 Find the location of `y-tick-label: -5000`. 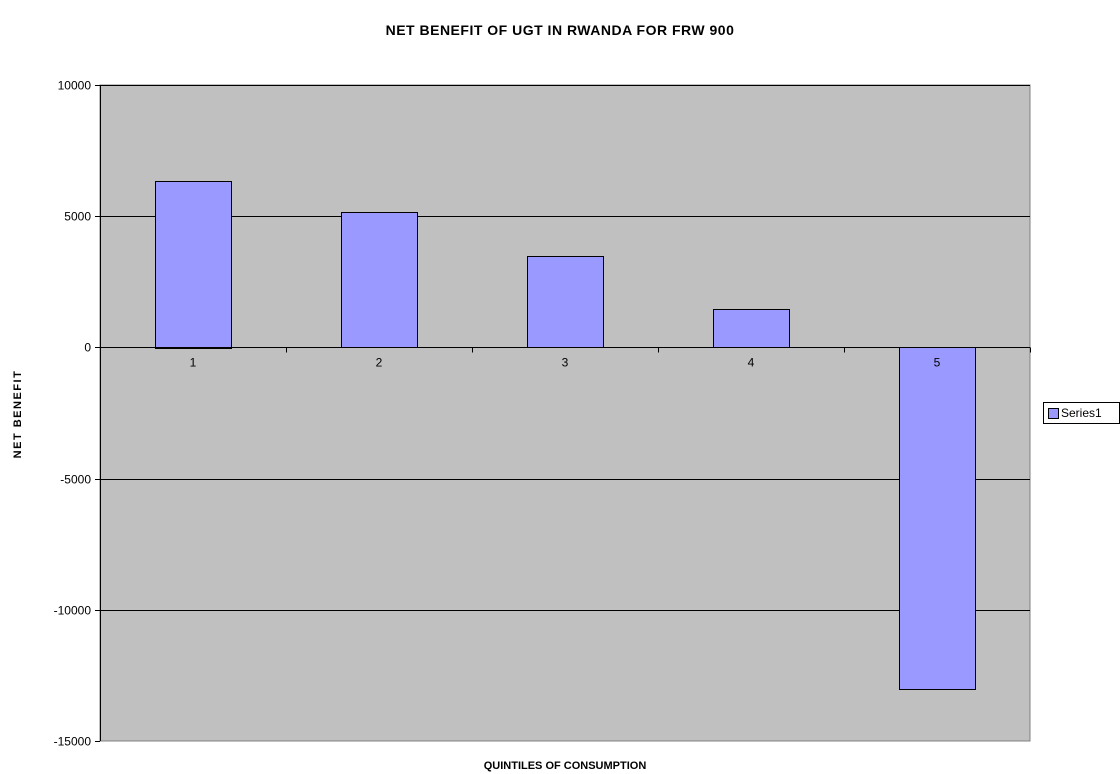

y-tick-label: -5000 is located at coordinates (75, 480).